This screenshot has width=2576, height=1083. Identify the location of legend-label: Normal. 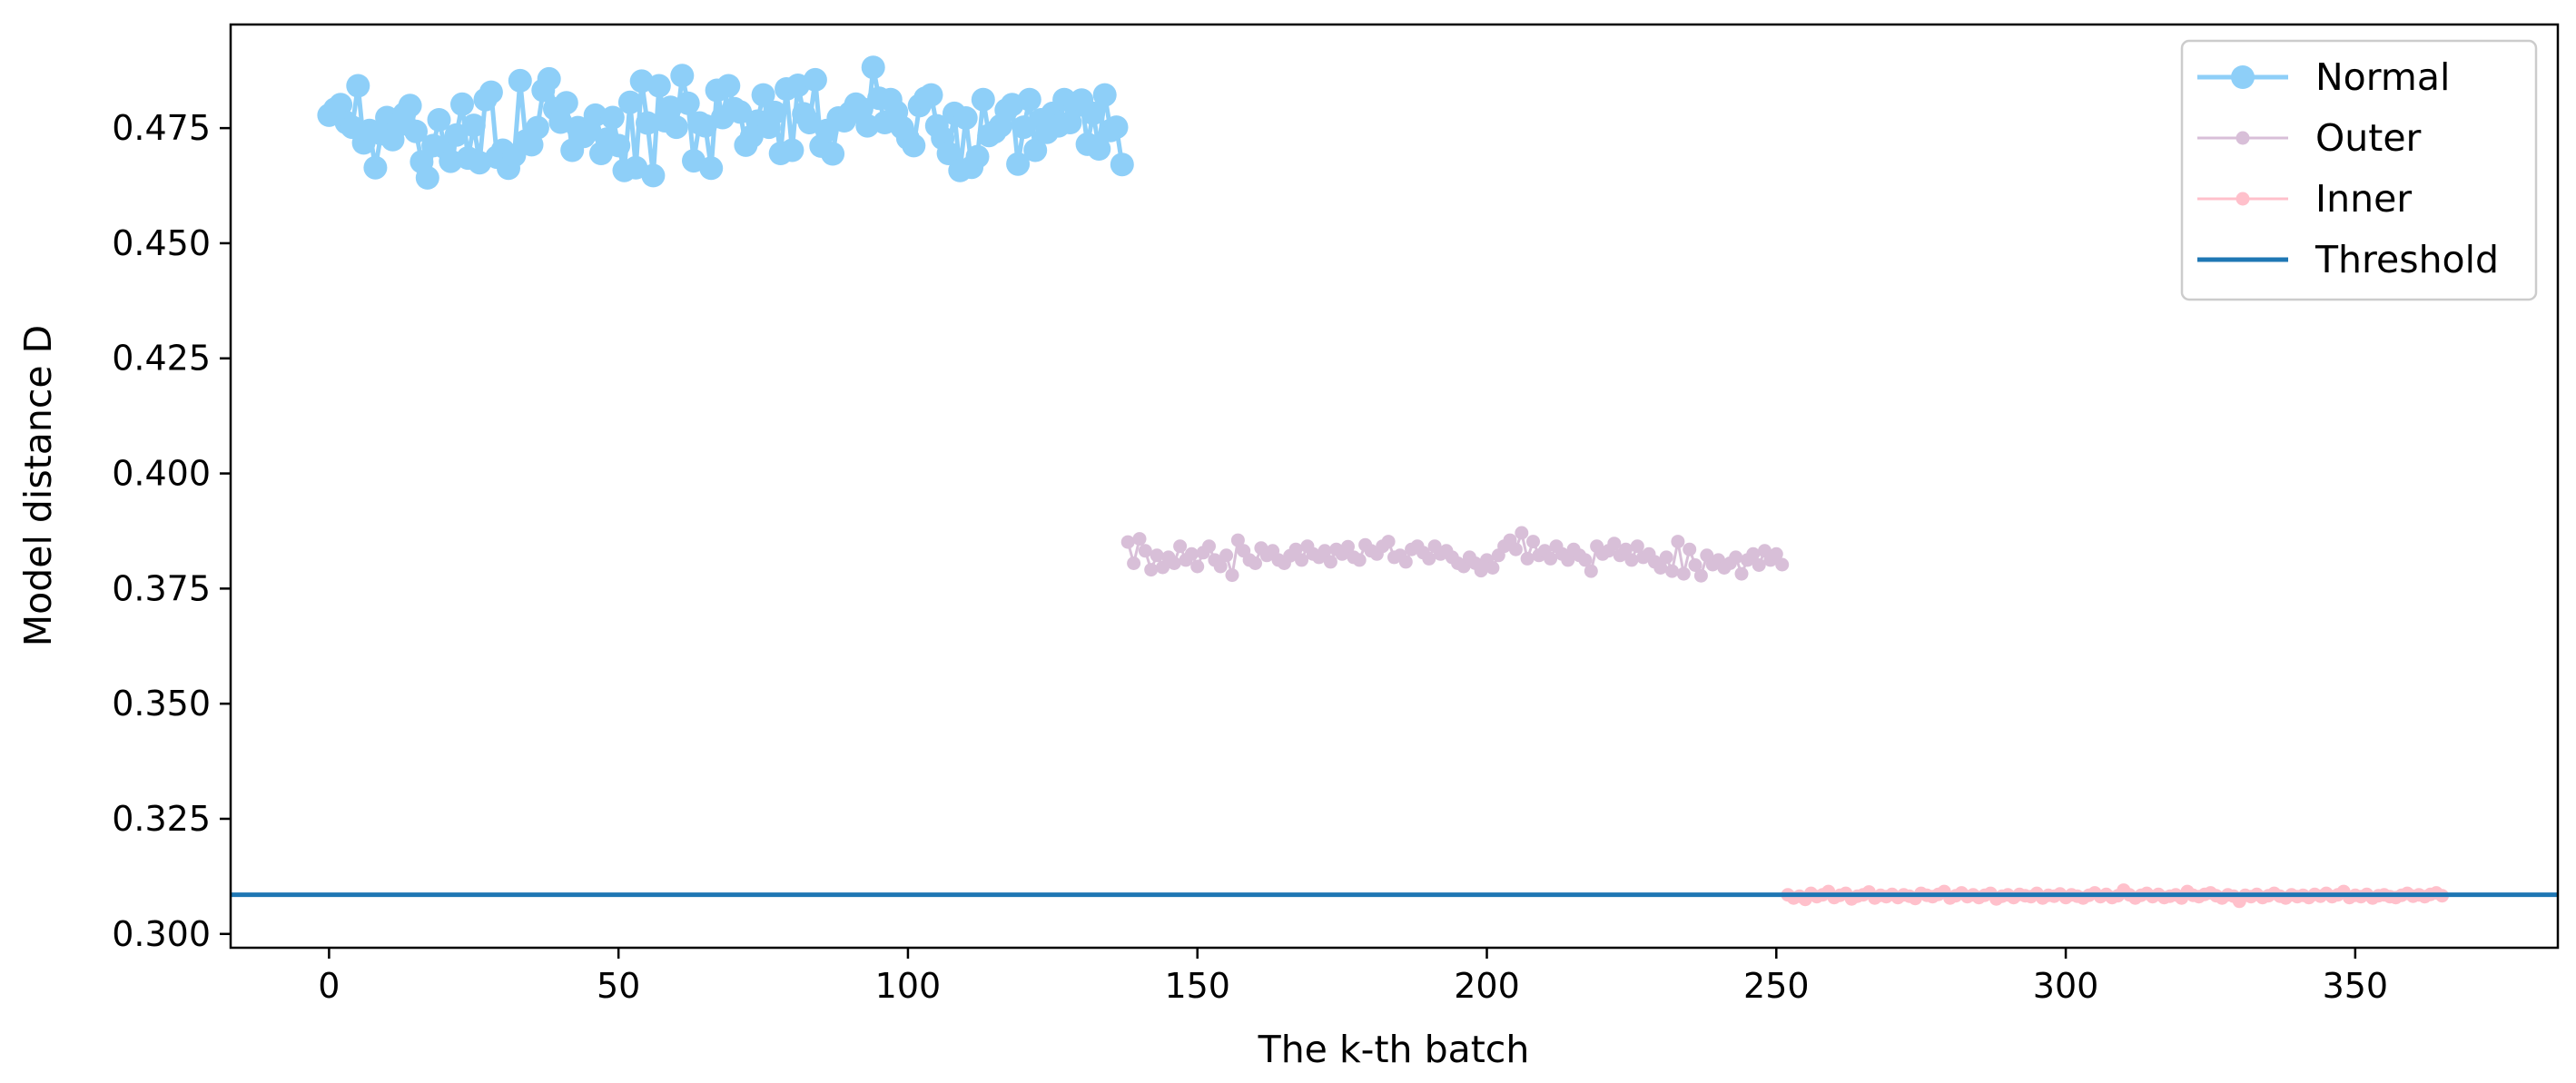
(2382, 77).